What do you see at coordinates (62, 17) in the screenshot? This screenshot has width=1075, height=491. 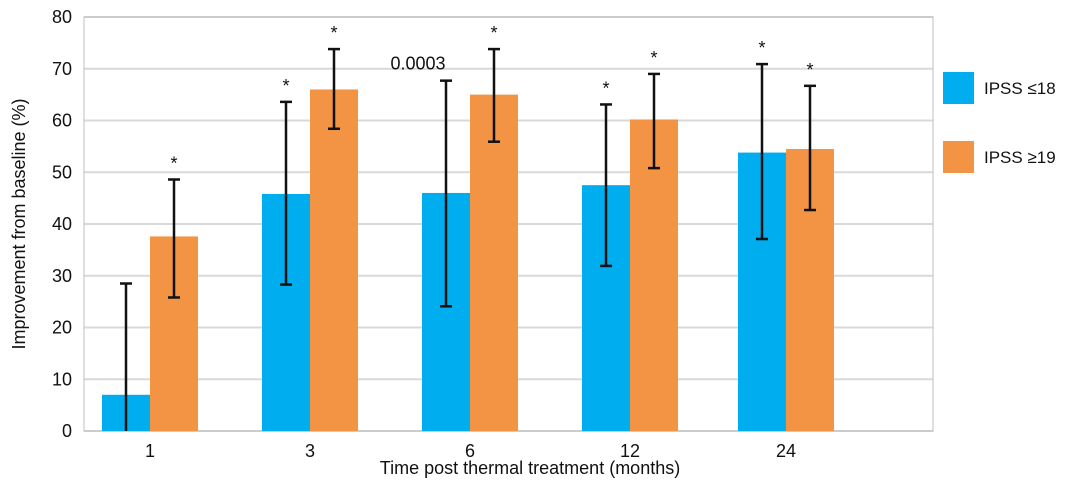 I see `y-tick-label: 80` at bounding box center [62, 17].